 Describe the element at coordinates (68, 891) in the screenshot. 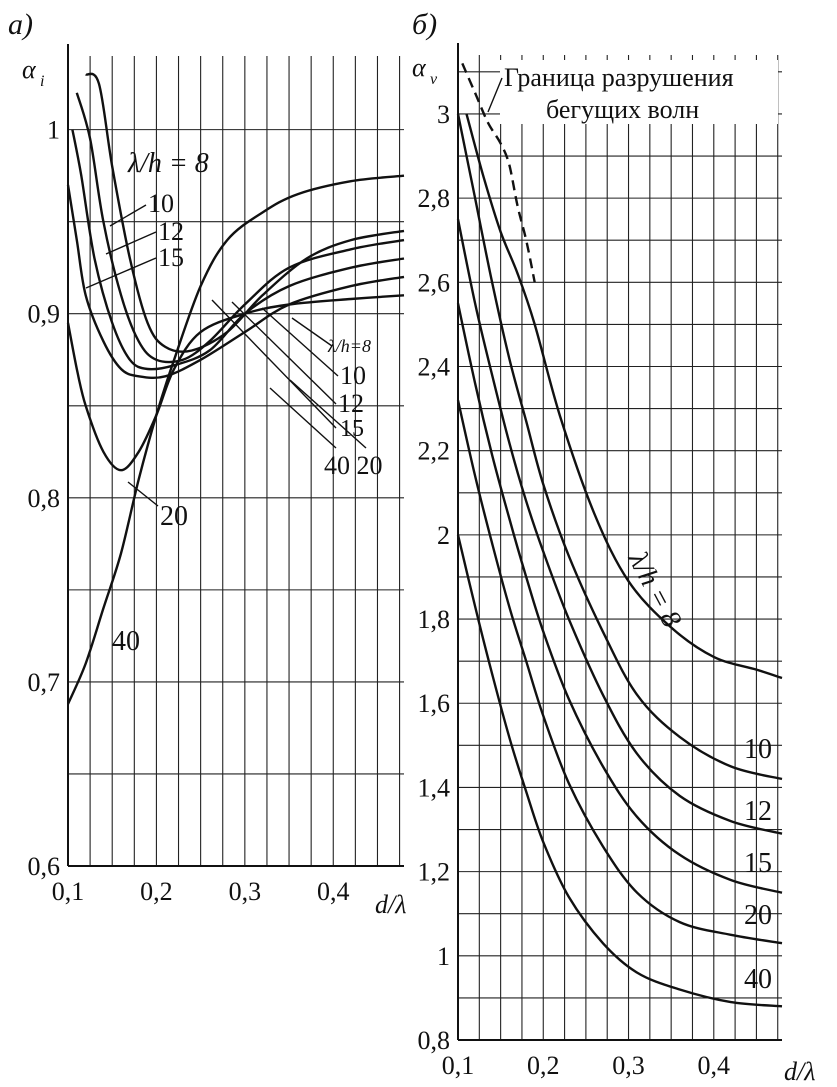

I see `panel-a-xtick-label: 0,1` at that location.